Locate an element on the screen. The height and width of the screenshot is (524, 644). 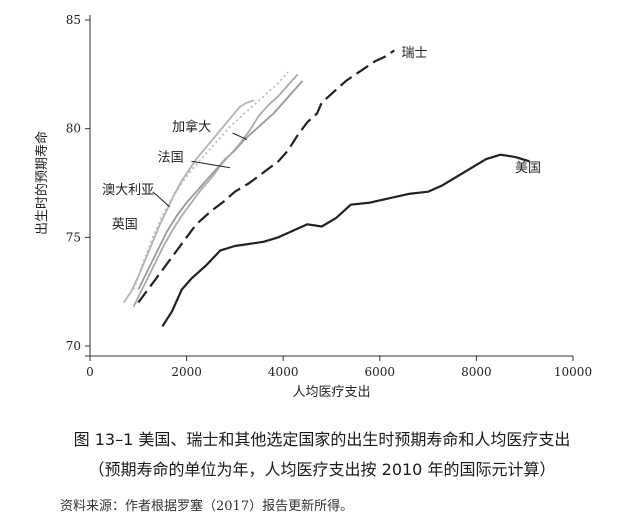
series-line-法国 is located at coordinates (215, 190).